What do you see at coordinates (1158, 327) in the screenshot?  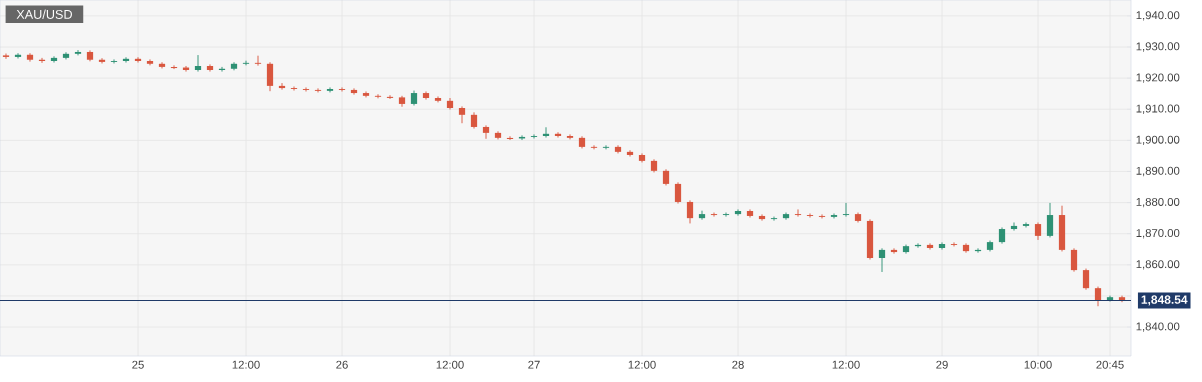 I see `y-tick-label: 1,840.00` at bounding box center [1158, 327].